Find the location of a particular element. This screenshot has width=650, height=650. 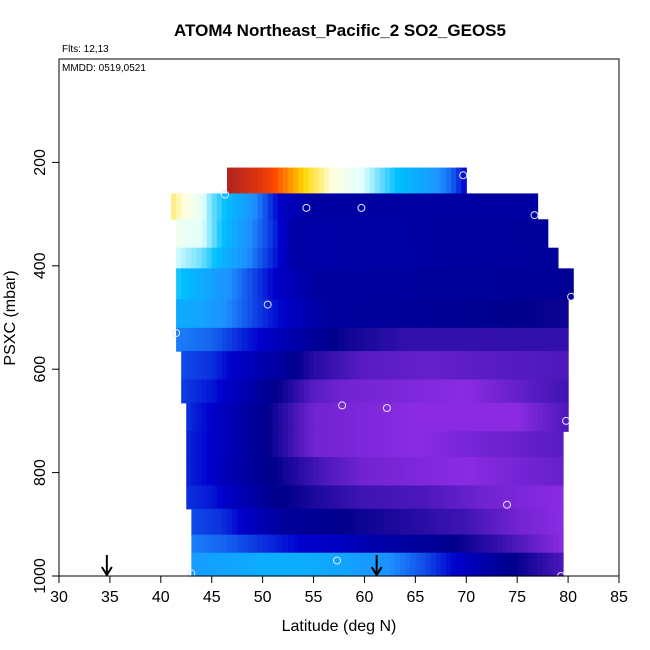

x-tick-label: 75 is located at coordinates (517, 597).